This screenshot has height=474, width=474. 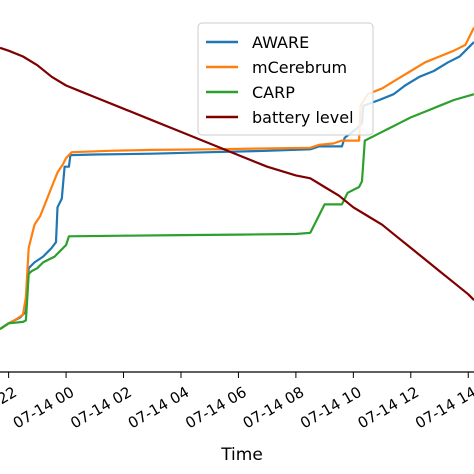 What do you see at coordinates (215, 407) in the screenshot?
I see `x-tick-label: 07-14 06` at bounding box center [215, 407].